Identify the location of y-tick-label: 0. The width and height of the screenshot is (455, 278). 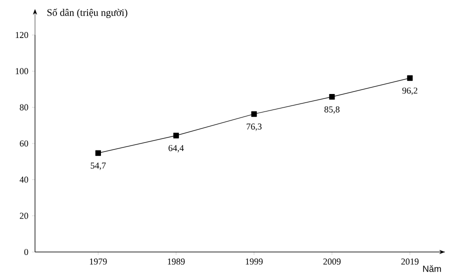
(26, 252).